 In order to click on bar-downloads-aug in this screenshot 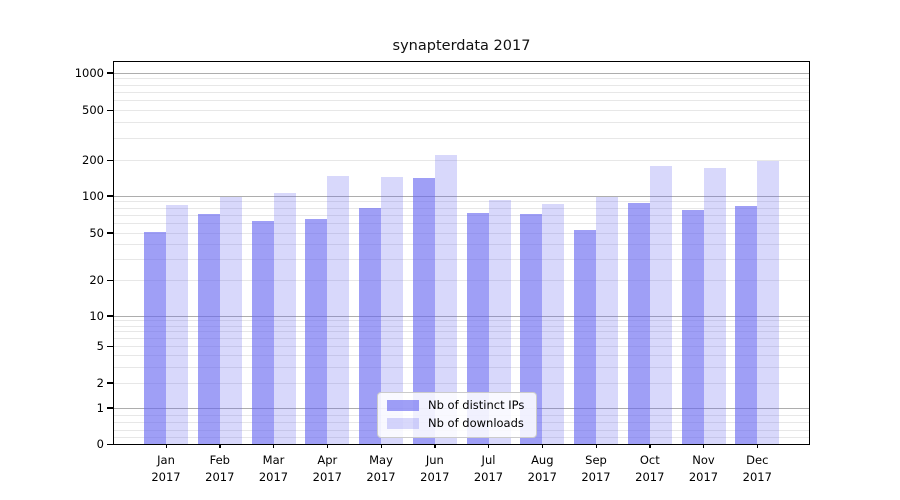, I will do `click(553, 323)`.